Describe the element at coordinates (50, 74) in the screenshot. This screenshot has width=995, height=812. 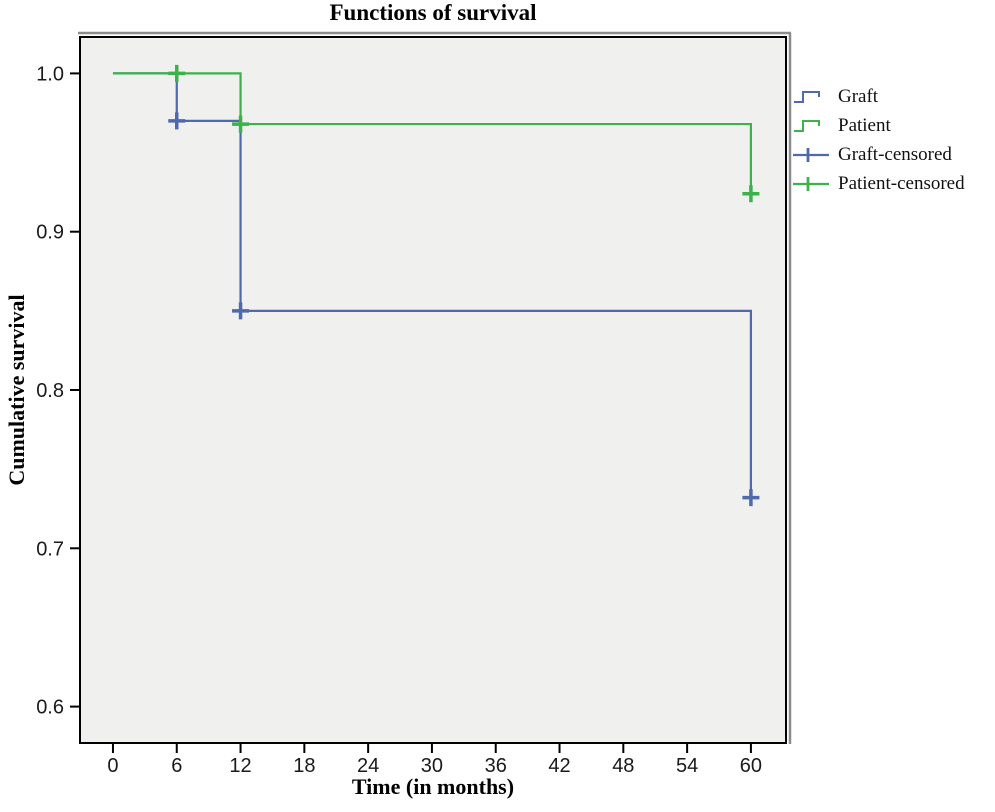
I see `y-axis-tick-label: 1.0` at that location.